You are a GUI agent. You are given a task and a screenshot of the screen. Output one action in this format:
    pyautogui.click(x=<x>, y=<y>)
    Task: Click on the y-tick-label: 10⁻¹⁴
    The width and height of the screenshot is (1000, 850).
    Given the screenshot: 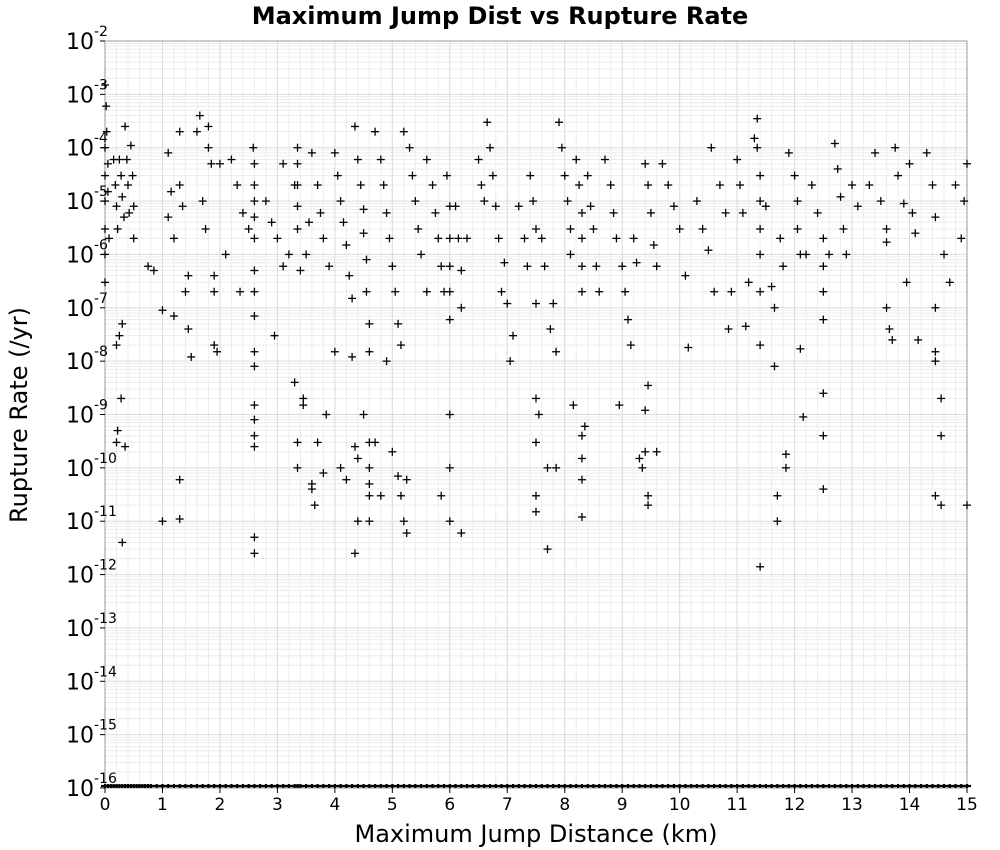 What is the action you would take?
    pyautogui.click(x=91, y=679)
    